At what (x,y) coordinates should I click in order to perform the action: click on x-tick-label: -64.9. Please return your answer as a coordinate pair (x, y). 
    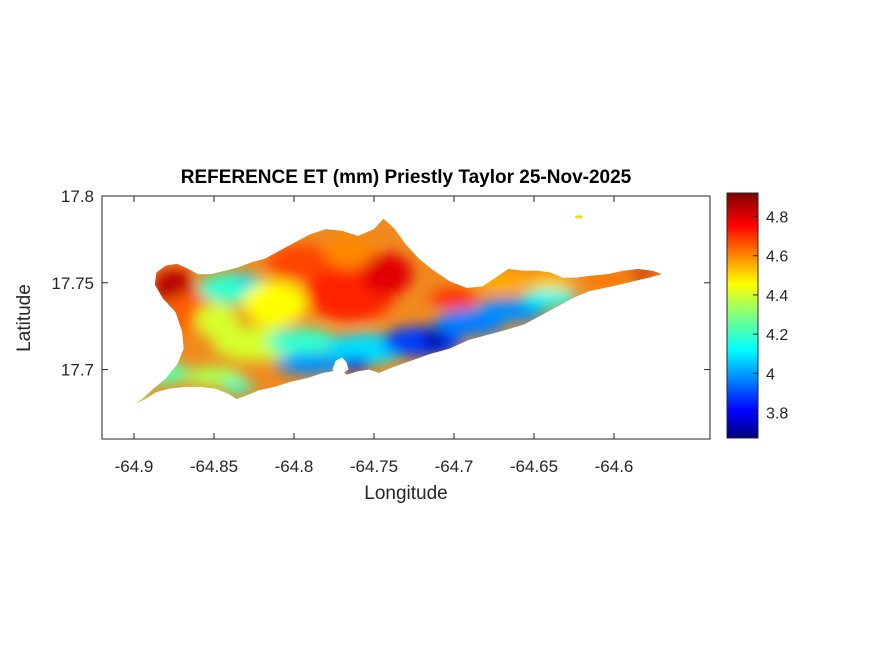
    Looking at the image, I should click on (134, 466).